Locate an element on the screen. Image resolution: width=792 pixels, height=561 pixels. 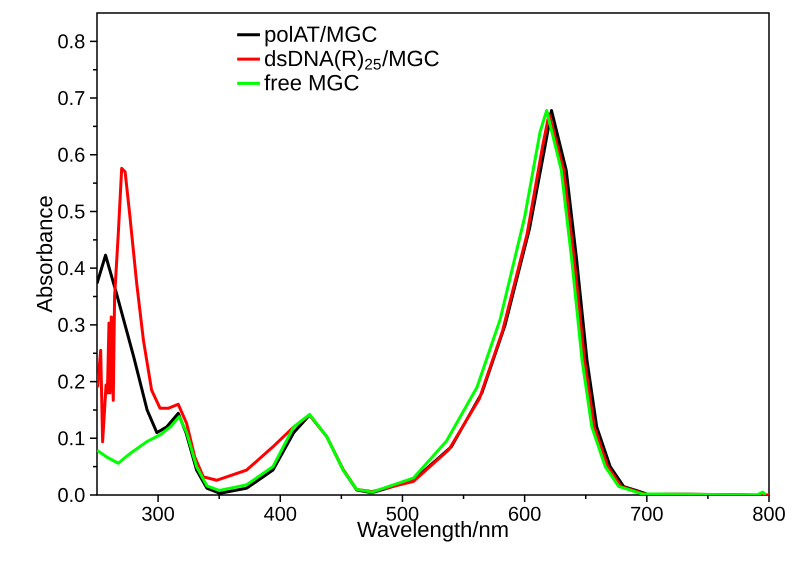
y-tick-label: 0.6 is located at coordinates (71, 155).